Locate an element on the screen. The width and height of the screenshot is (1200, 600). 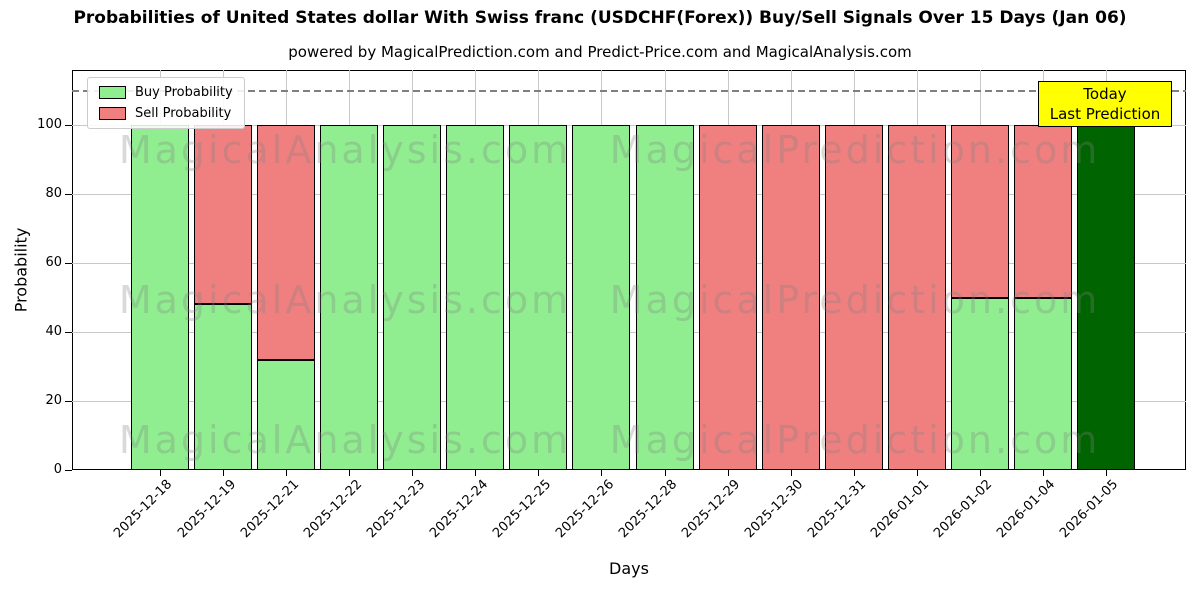
x-tick-label: 2026-01-05 is located at coordinates (1089, 509).